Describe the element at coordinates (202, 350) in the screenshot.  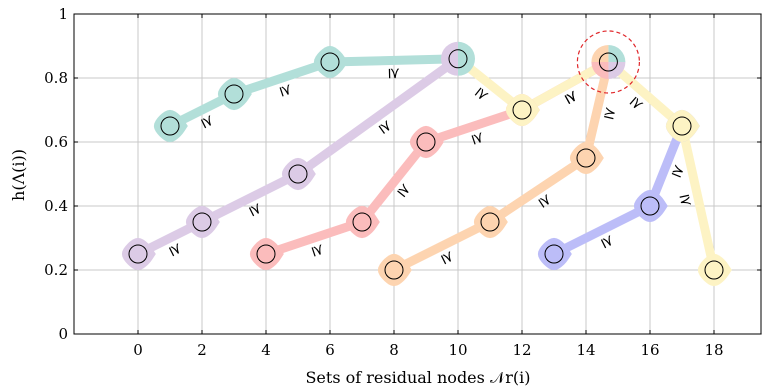
I see `x-tick-label: 2` at that location.